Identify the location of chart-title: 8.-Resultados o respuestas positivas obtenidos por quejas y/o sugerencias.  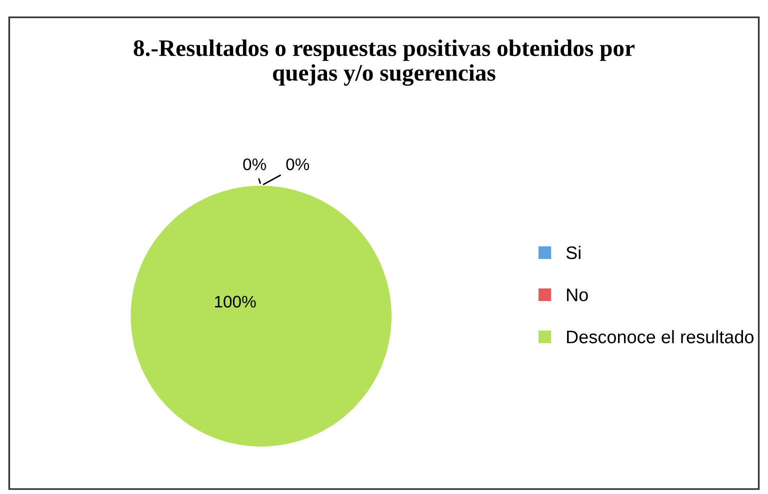
(384, 63).